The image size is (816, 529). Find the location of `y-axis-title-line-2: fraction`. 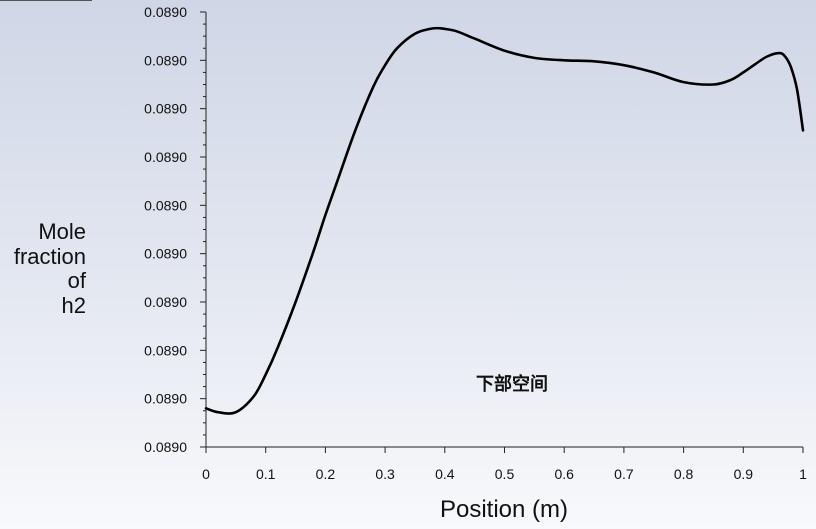

y-axis-title-line-2: fraction is located at coordinates (50, 256).